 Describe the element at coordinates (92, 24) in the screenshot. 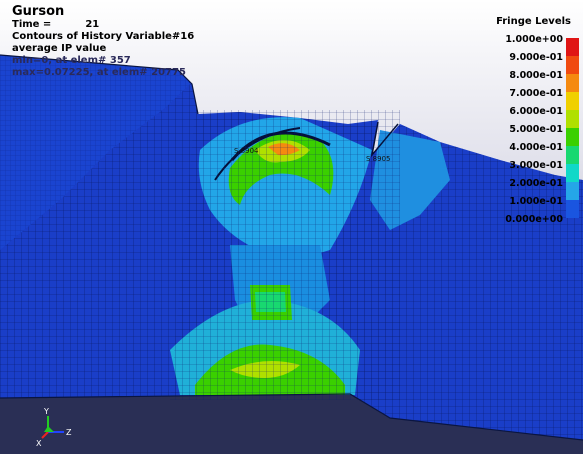

I see `time-value: 21` at that location.